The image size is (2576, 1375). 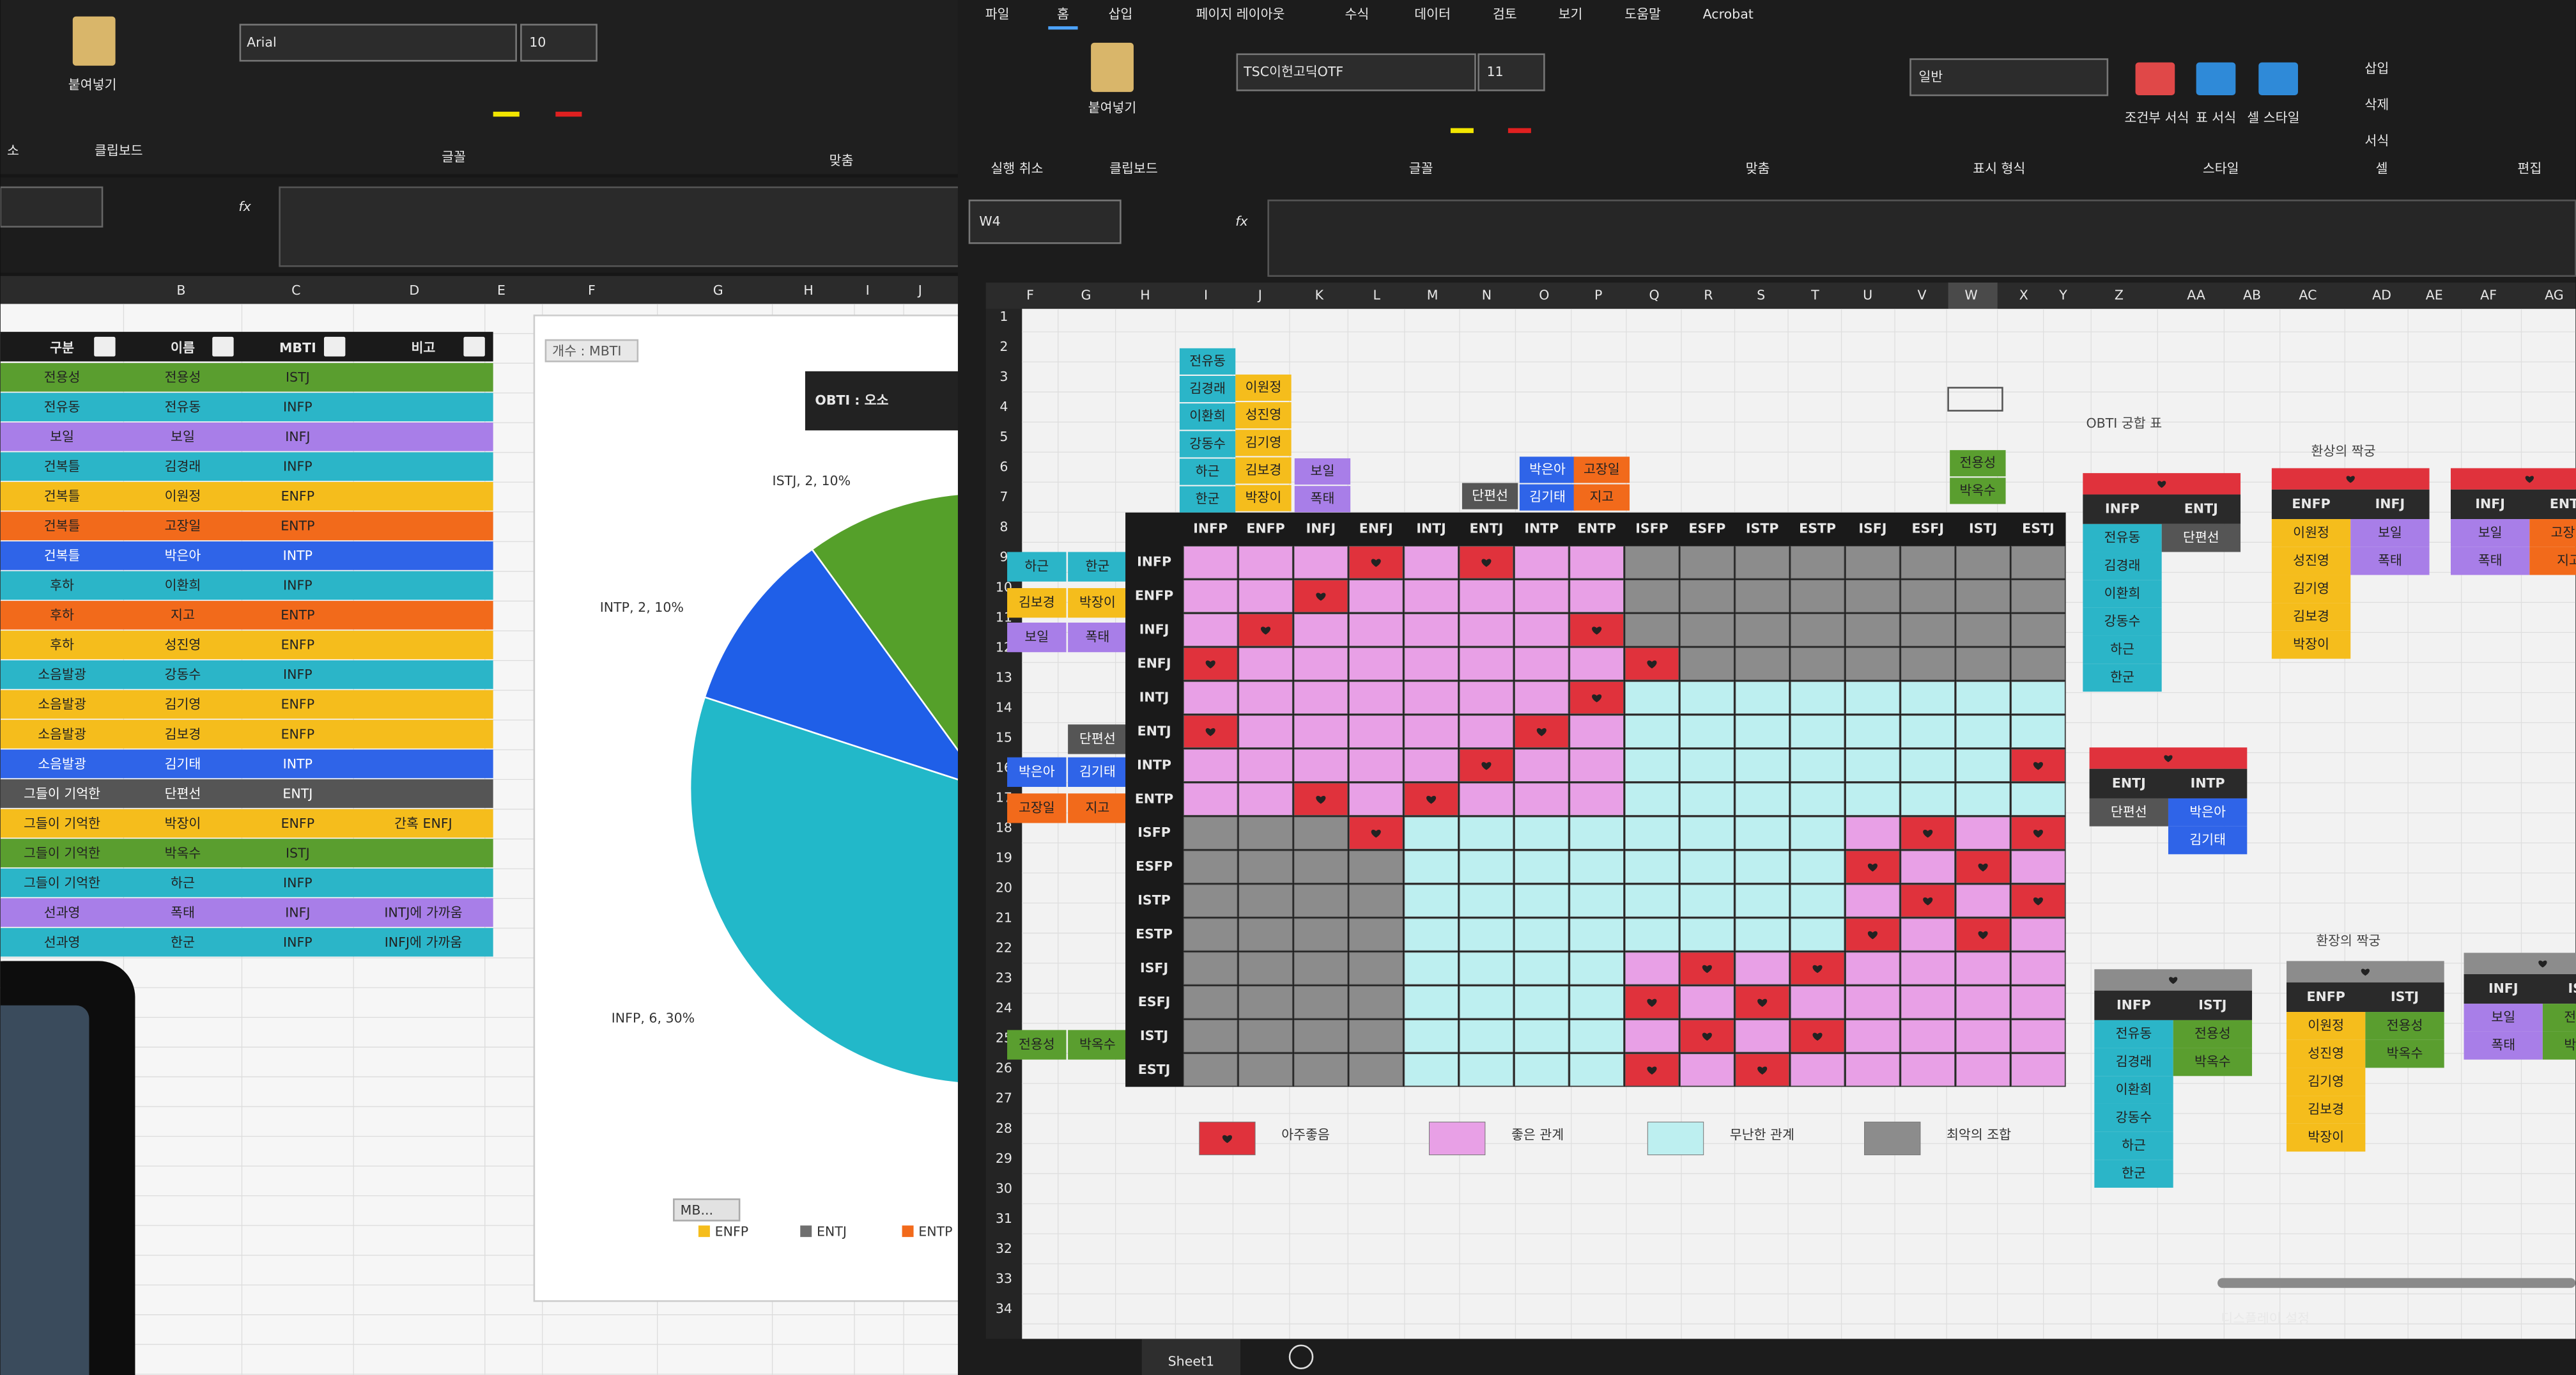 I want to click on column-header-band, so click(x=484, y=290).